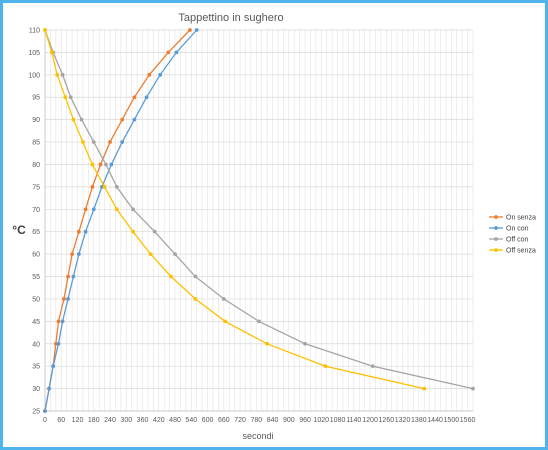 The width and height of the screenshot is (548, 450). Describe the element at coordinates (370, 420) in the screenshot. I see `x-tick-label: 1200` at that location.